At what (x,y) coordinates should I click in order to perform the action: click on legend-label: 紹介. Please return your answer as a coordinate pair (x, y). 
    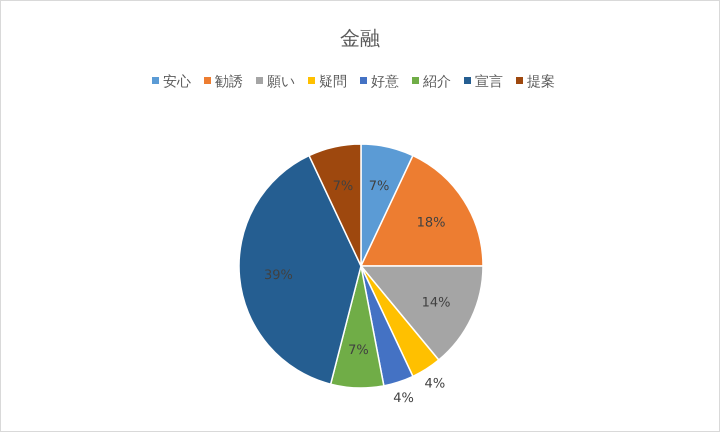
    Looking at the image, I should click on (436, 82).